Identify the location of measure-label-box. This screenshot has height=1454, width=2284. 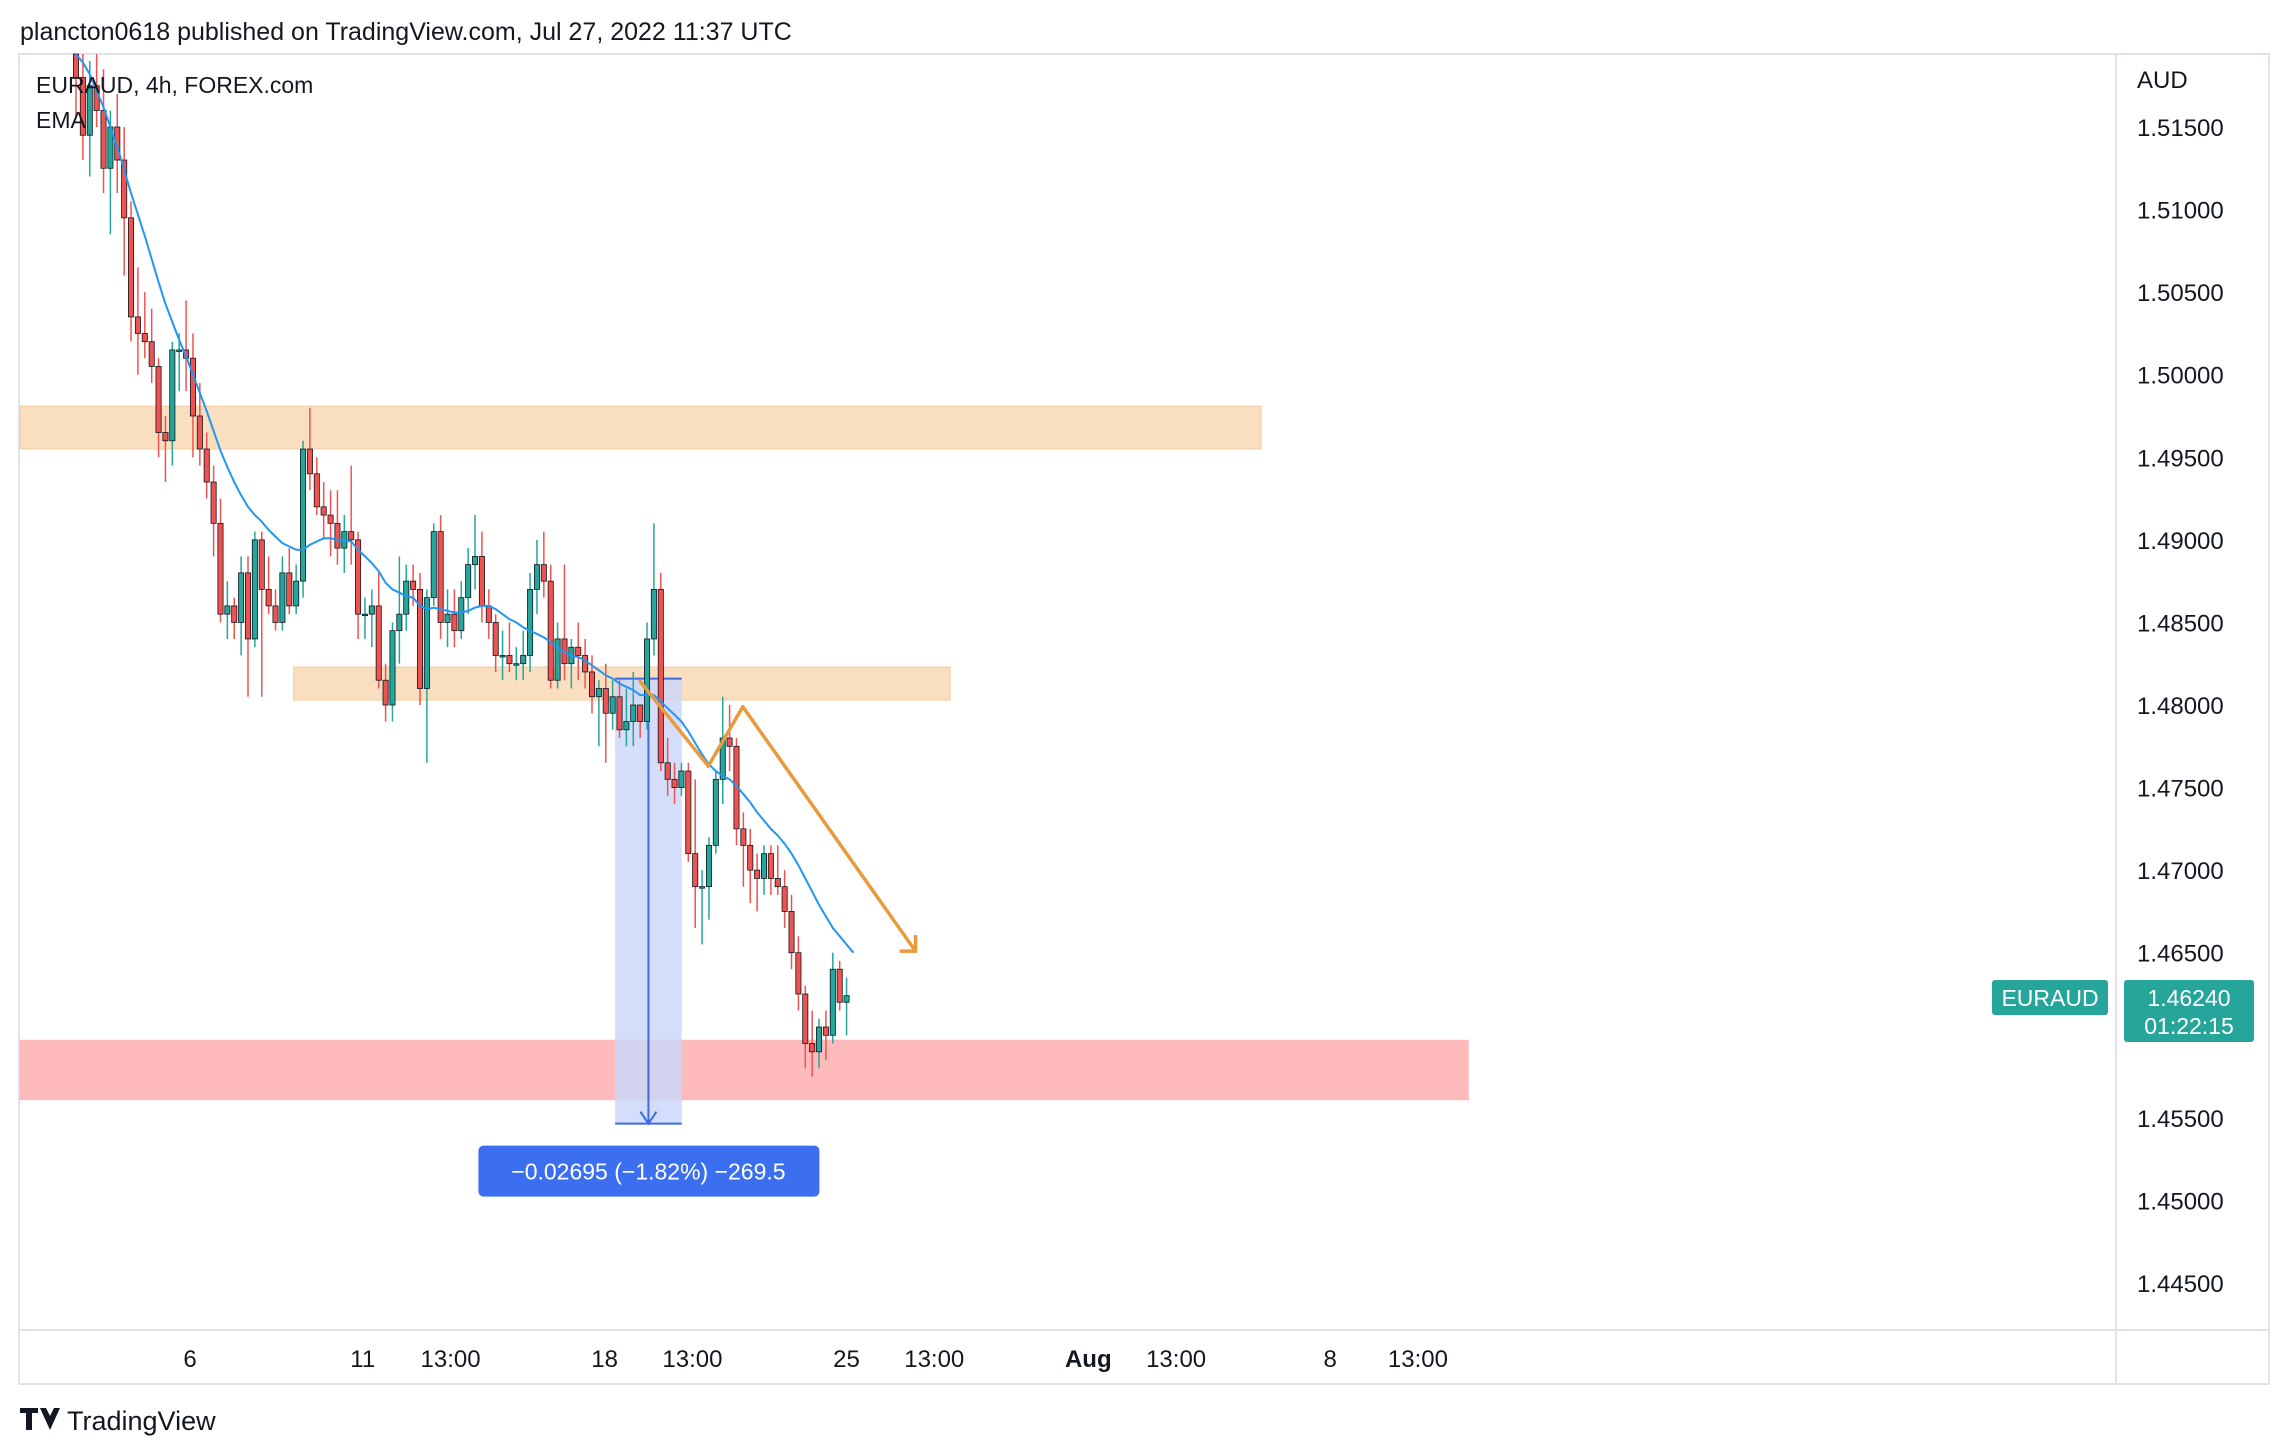
(649, 1171).